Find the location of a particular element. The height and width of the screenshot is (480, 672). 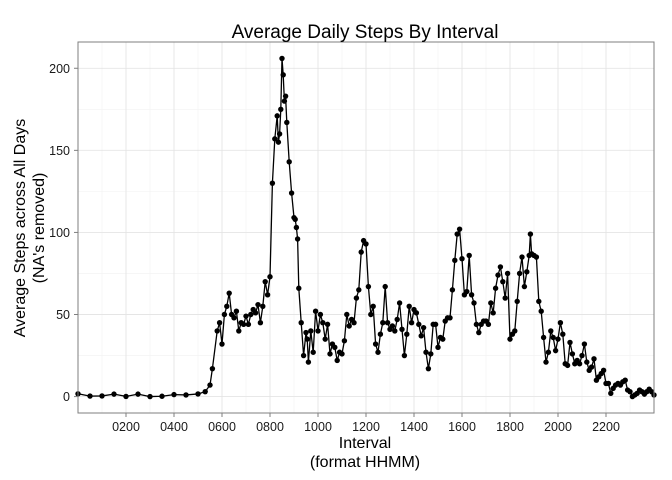

y-axis-title: Average Steps across All Days is located at coordinates (20, 228).